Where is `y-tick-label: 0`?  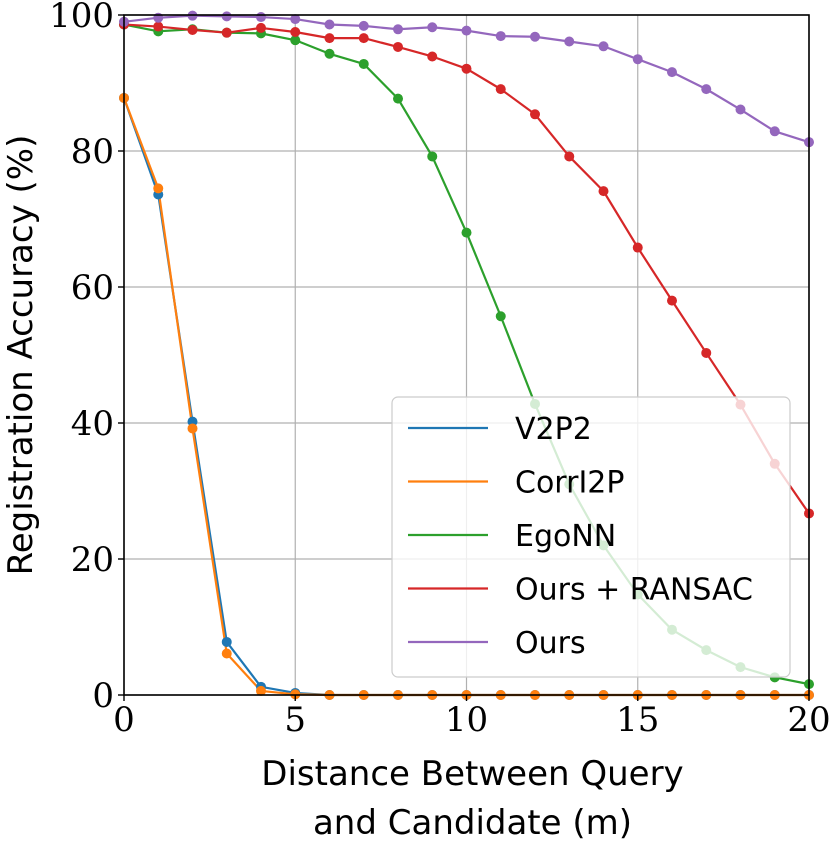 y-tick-label: 0 is located at coordinates (103, 696).